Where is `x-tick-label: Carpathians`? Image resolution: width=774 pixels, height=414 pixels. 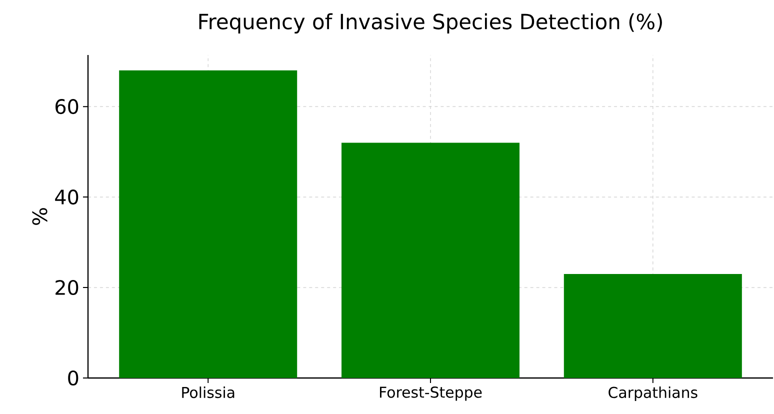 x-tick-label: Carpathians is located at coordinates (653, 393).